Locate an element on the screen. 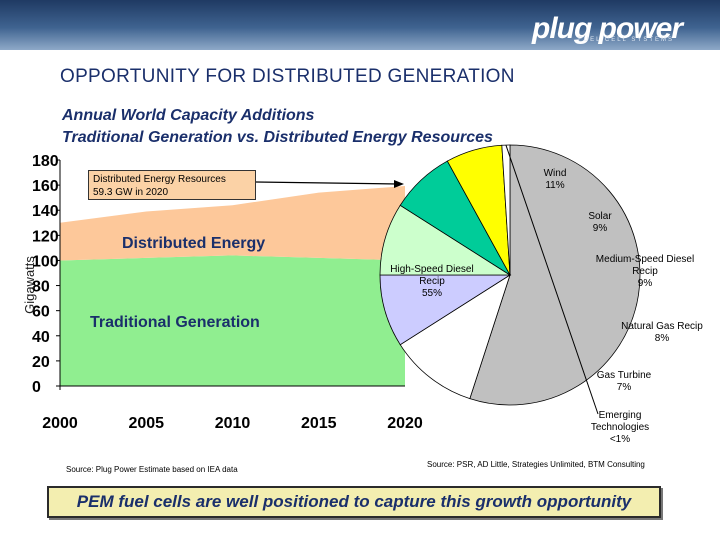 The image size is (720, 540). pie-value-label-6: <1% is located at coordinates (620, 439).